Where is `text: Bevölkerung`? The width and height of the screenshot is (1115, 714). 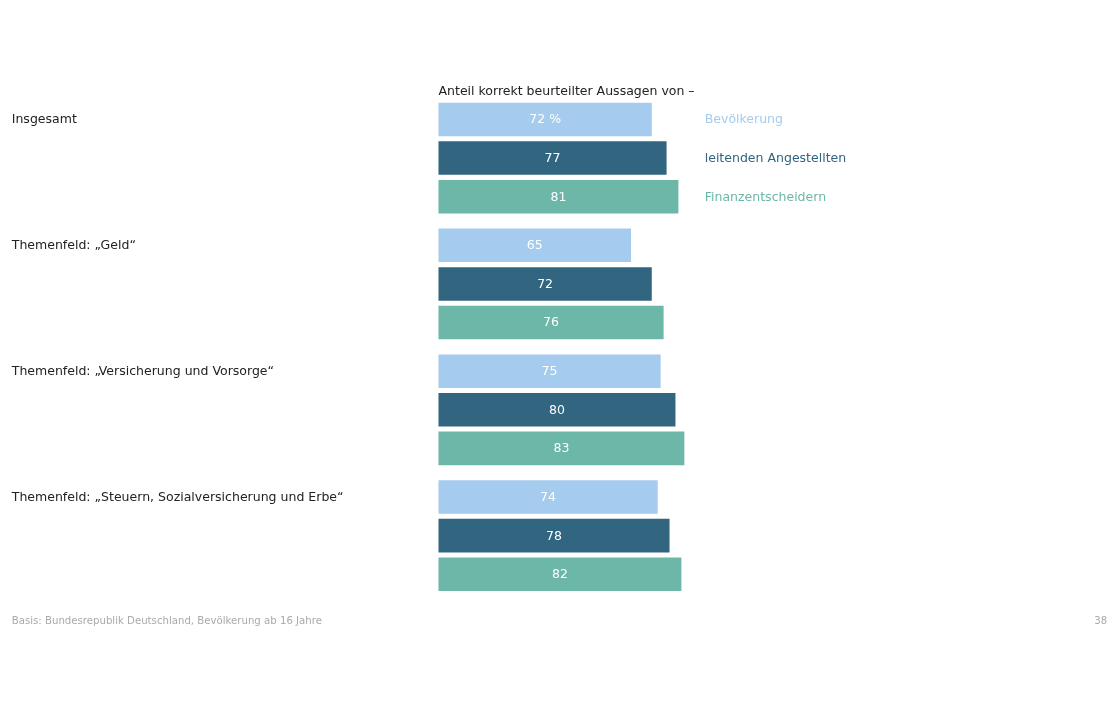
text: Bevölkerung is located at coordinates (743, 119).